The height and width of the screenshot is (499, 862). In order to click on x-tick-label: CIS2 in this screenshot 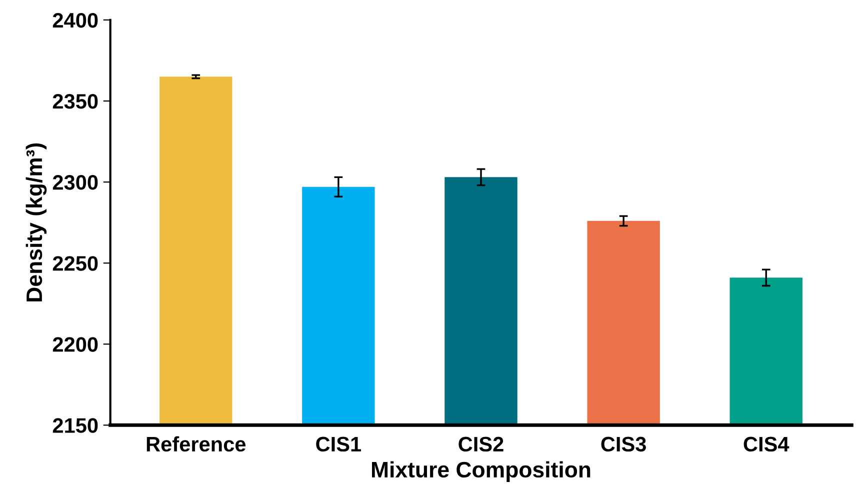, I will do `click(481, 444)`.